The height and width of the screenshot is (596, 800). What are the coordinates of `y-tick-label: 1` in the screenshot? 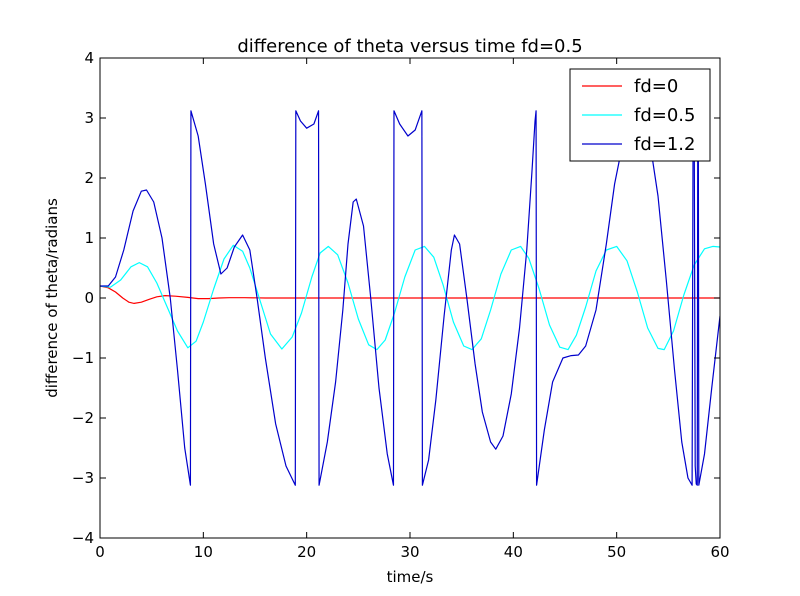 It's located at (89, 238).